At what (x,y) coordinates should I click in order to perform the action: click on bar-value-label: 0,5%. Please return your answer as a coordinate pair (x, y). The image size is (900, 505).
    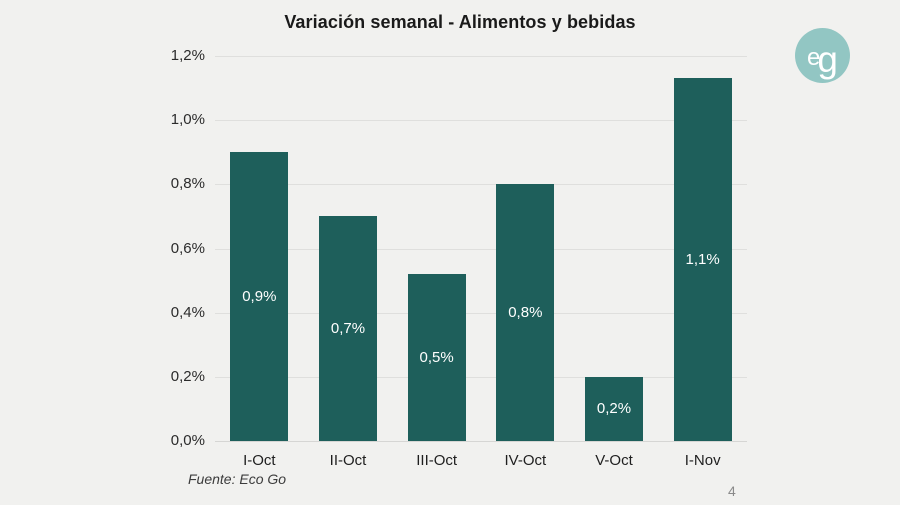
    Looking at the image, I should click on (436, 357).